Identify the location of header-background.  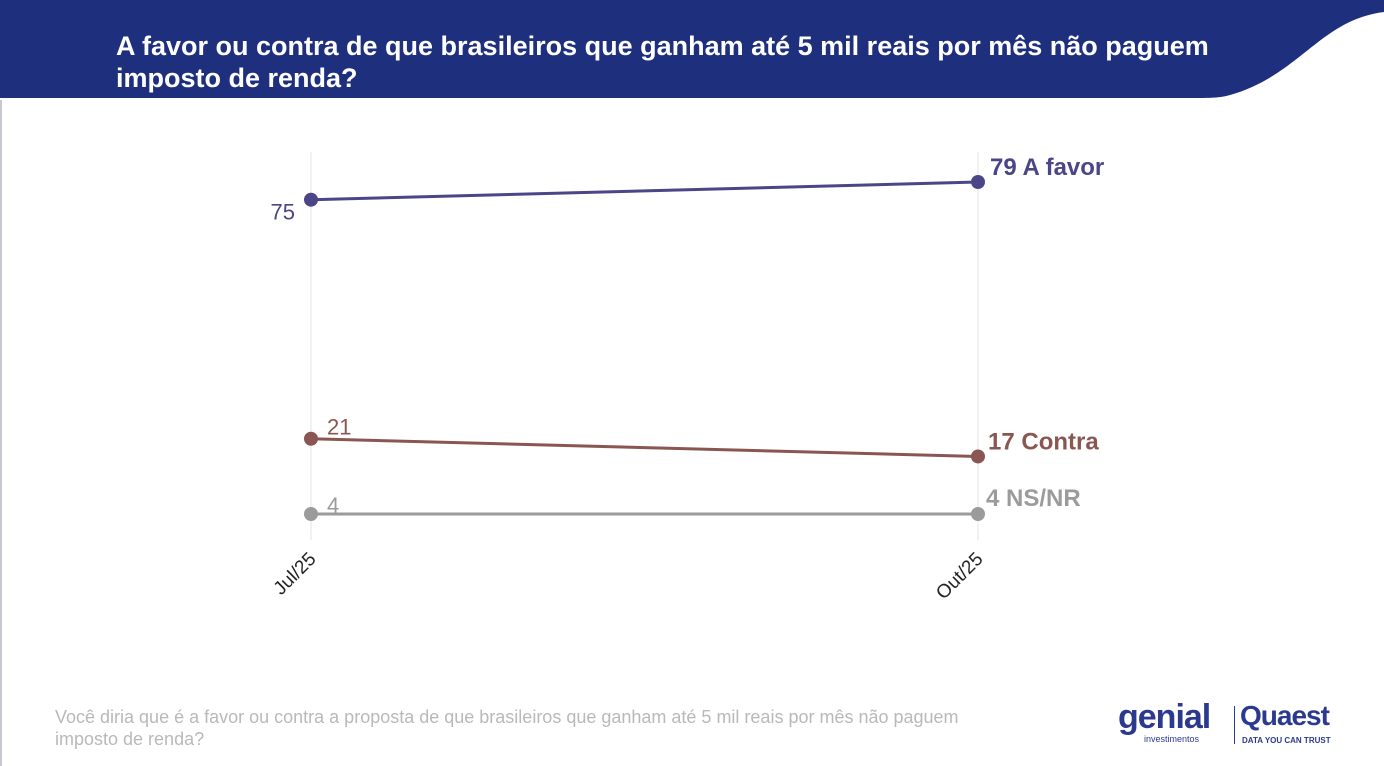
(692, 49).